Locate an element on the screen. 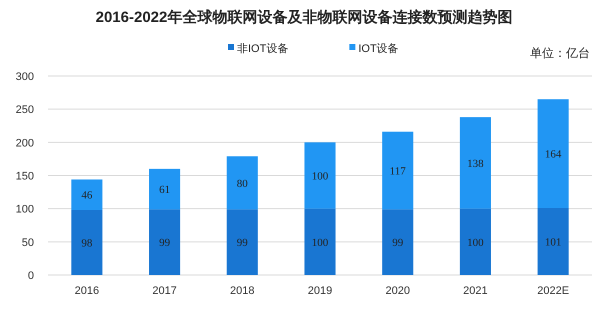 This screenshot has width=608, height=329. y-tick-label: 0 is located at coordinates (31, 276).